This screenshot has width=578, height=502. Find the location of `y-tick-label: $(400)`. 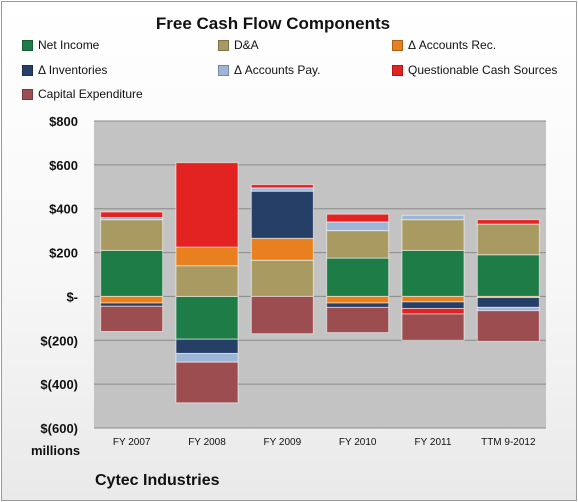

y-tick-label: $(400) is located at coordinates (59, 384).